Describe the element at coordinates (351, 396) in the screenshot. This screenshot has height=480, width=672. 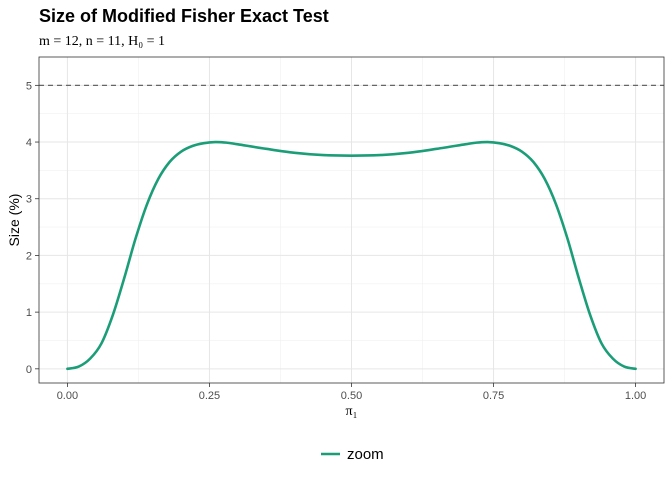
I see `x-tick-label: 0.50` at that location.